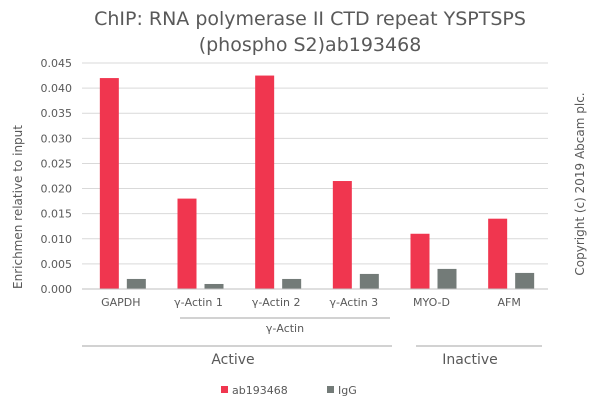  Describe the element at coordinates (57, 163) in the screenshot. I see `y-tick-label: 0.025` at that location.